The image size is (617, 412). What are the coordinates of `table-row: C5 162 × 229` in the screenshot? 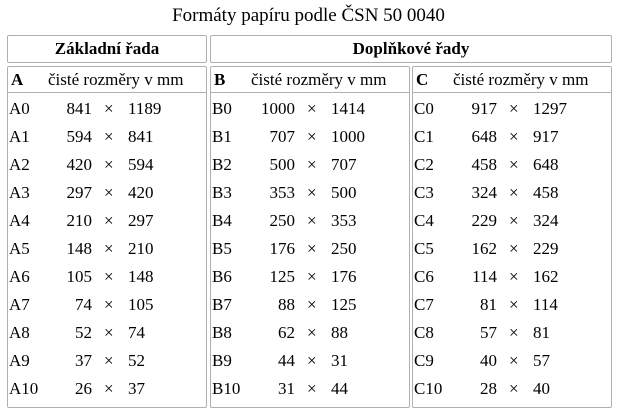 It's located at (512, 249).